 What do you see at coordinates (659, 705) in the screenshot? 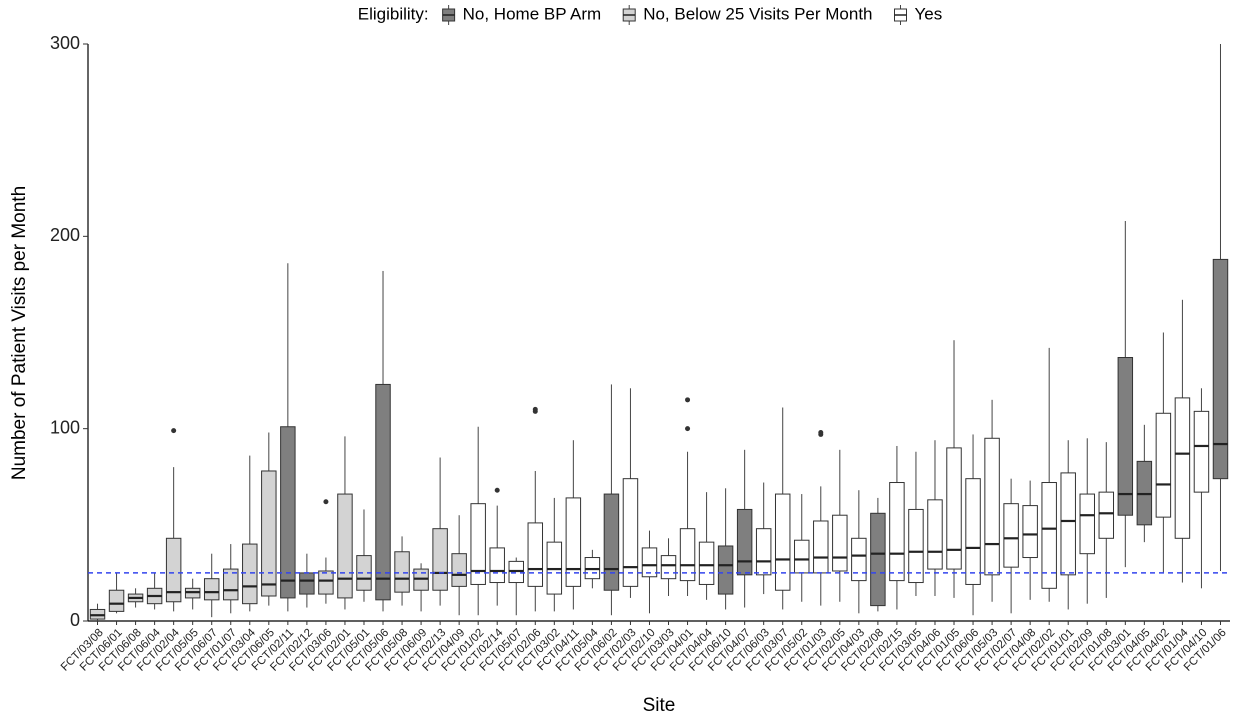
I see `x-axis-label: Site` at bounding box center [659, 705].